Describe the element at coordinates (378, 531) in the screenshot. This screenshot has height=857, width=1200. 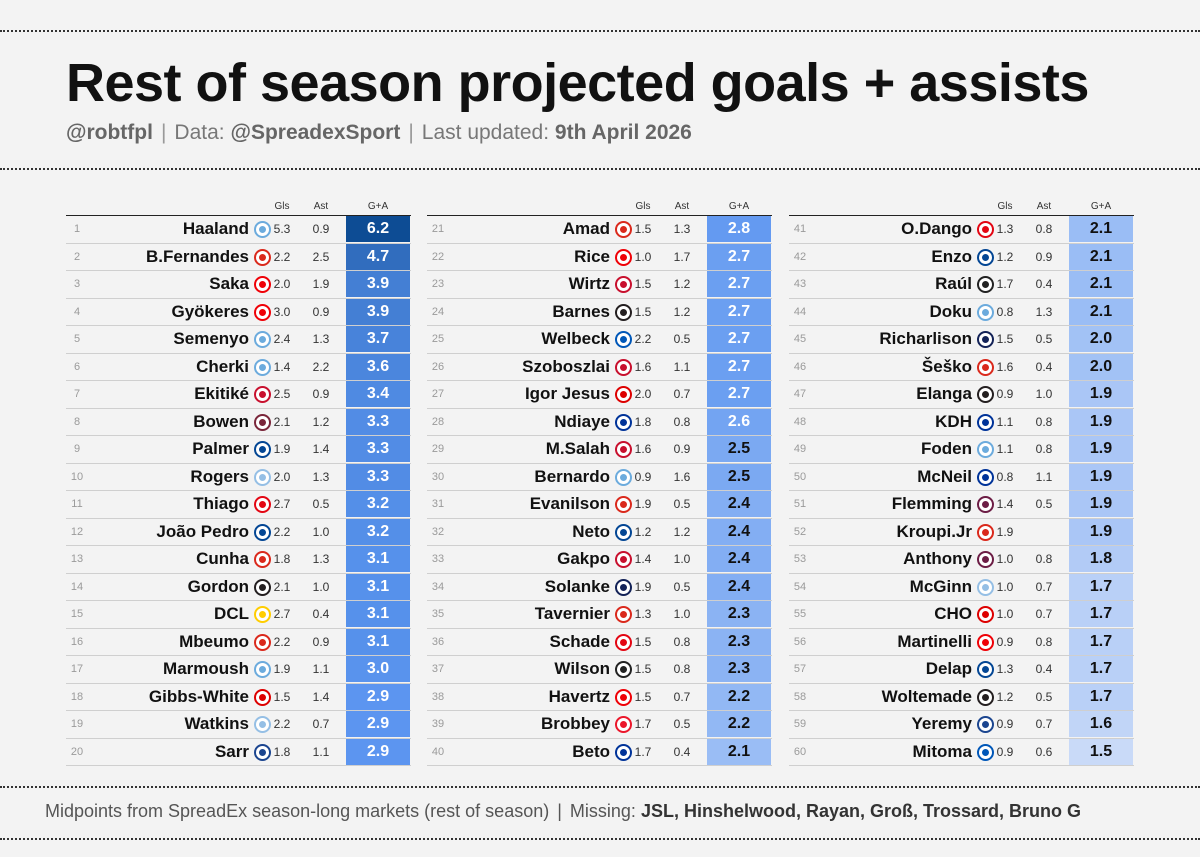
I see `ga-cell: 3.2` at that location.